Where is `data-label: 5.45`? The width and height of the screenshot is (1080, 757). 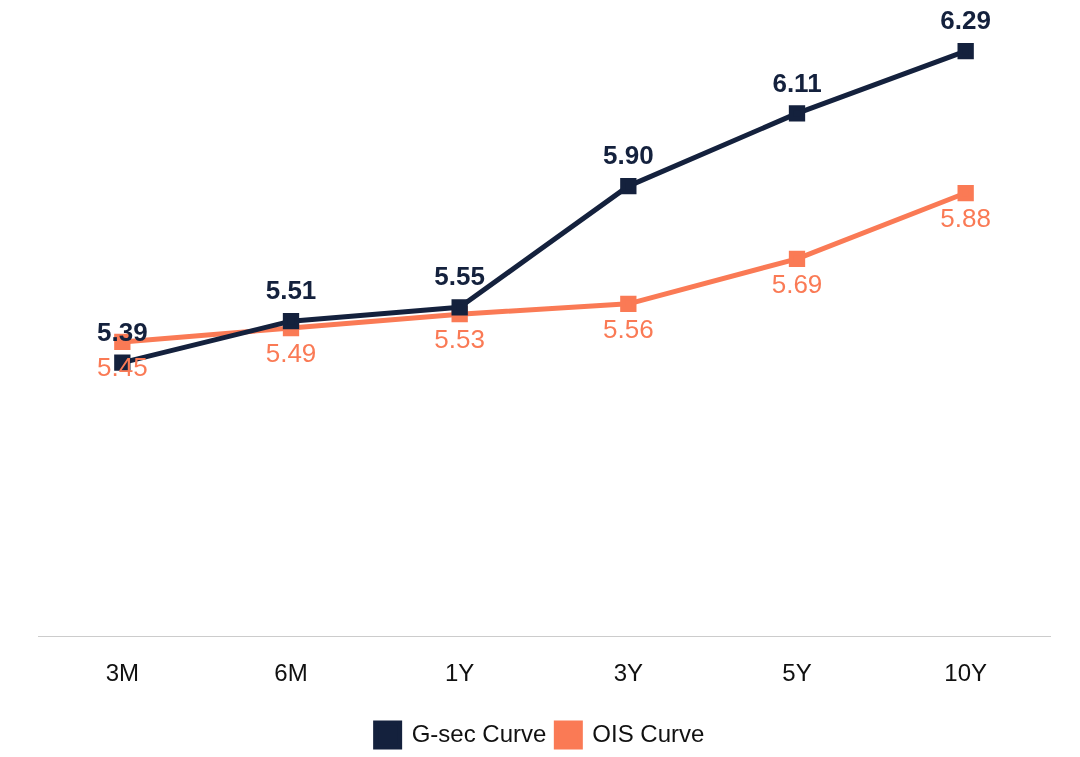
data-label: 5.45 is located at coordinates (122, 367).